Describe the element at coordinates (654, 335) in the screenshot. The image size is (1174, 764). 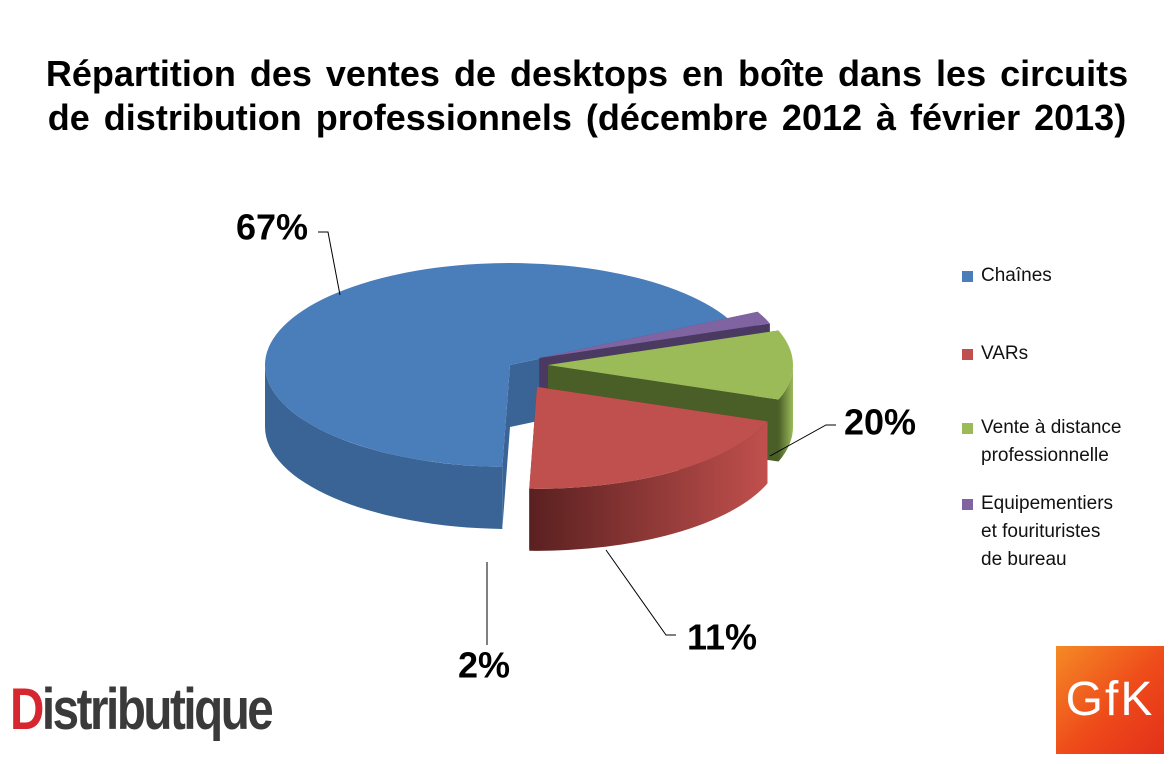
I see `slice-equipementiers-et-fourituristes-de-bureau` at that location.